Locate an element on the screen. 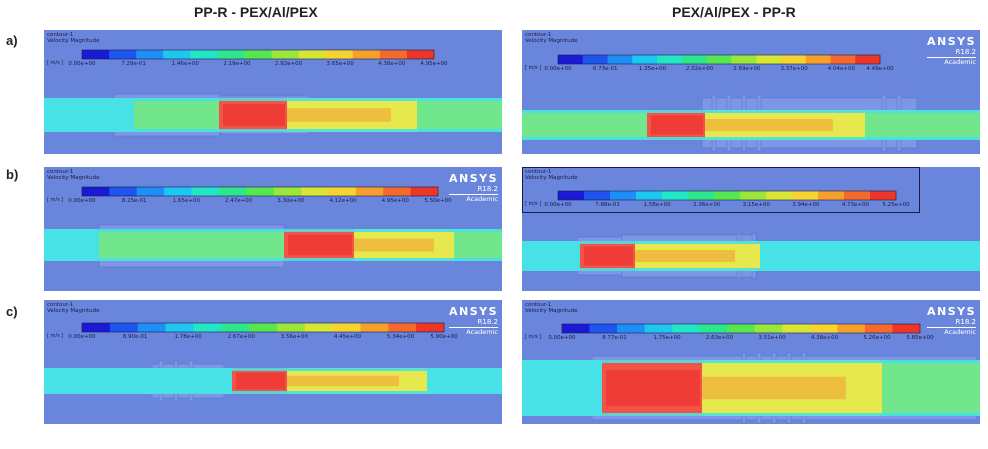  legend-tick-label: 5.90e+00 is located at coordinates (444, 337).